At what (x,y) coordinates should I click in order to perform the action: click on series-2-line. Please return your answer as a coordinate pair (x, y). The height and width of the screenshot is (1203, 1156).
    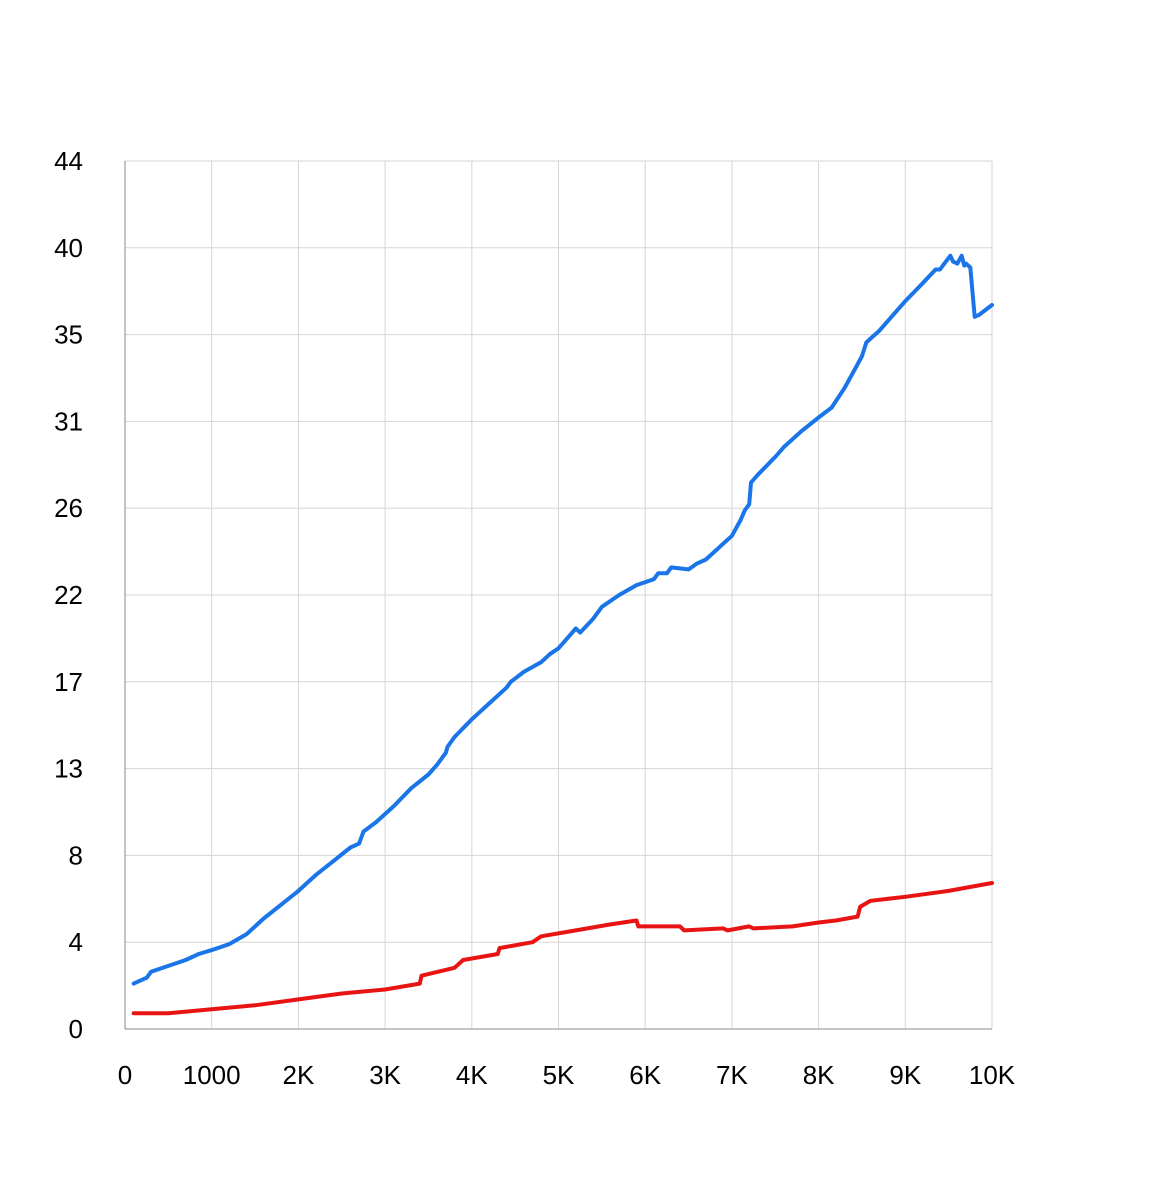
    Looking at the image, I should click on (562, 948).